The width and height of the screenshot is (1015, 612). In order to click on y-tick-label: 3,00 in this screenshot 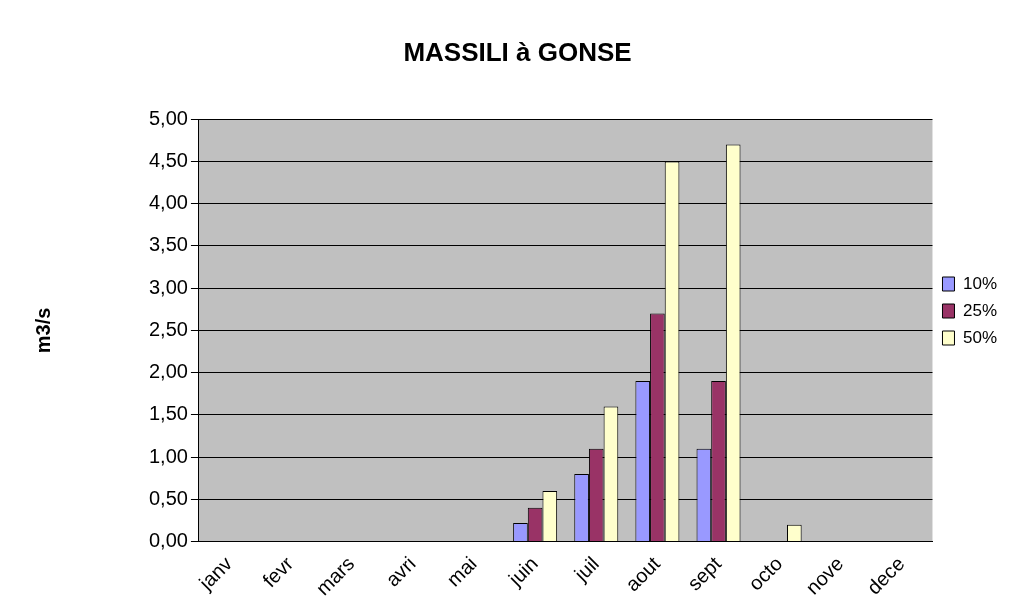, I will do `click(168, 286)`.